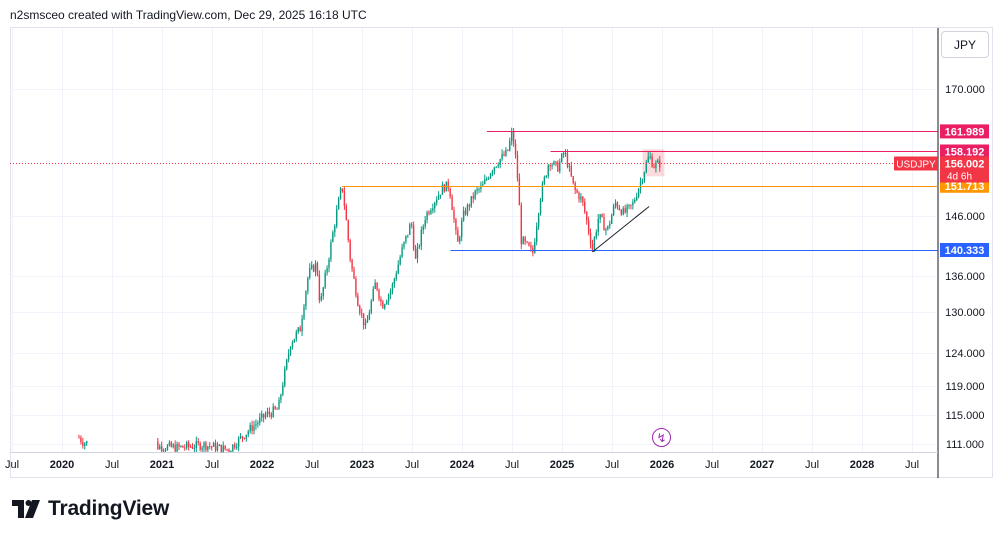 Image resolution: width=1004 pixels, height=539 pixels. What do you see at coordinates (965, 313) in the screenshot?
I see `price-tick-label: 130.000` at bounding box center [965, 313].